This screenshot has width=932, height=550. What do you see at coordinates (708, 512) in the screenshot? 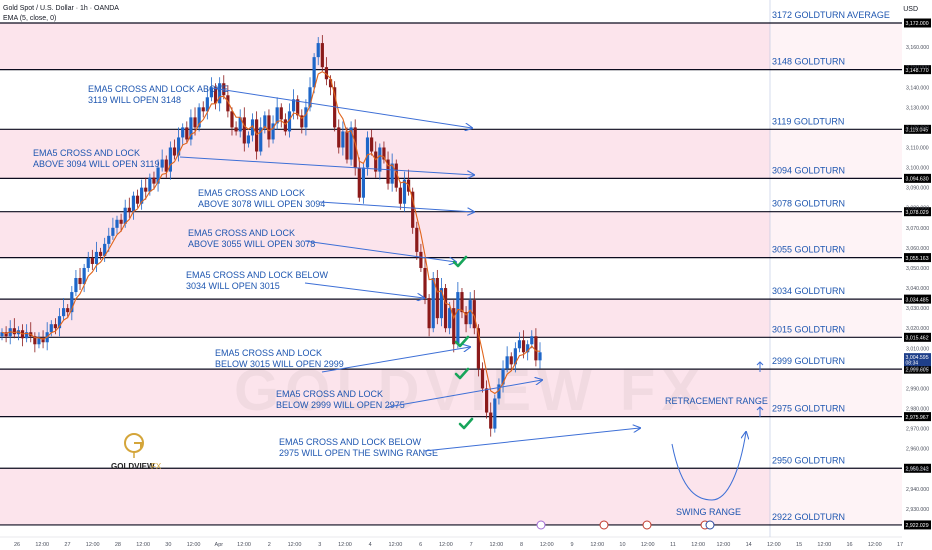
I see `swing-range-label: SWING RANGE` at bounding box center [708, 512].